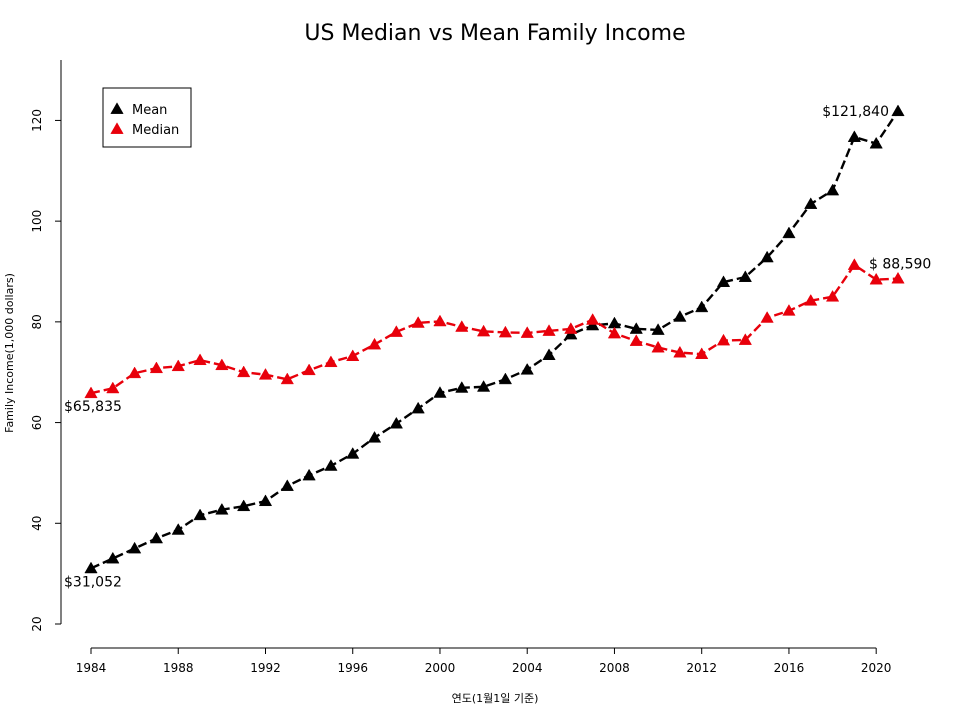 The width and height of the screenshot is (960, 720). I want to click on legend-label-mean: Mean, so click(149, 110).